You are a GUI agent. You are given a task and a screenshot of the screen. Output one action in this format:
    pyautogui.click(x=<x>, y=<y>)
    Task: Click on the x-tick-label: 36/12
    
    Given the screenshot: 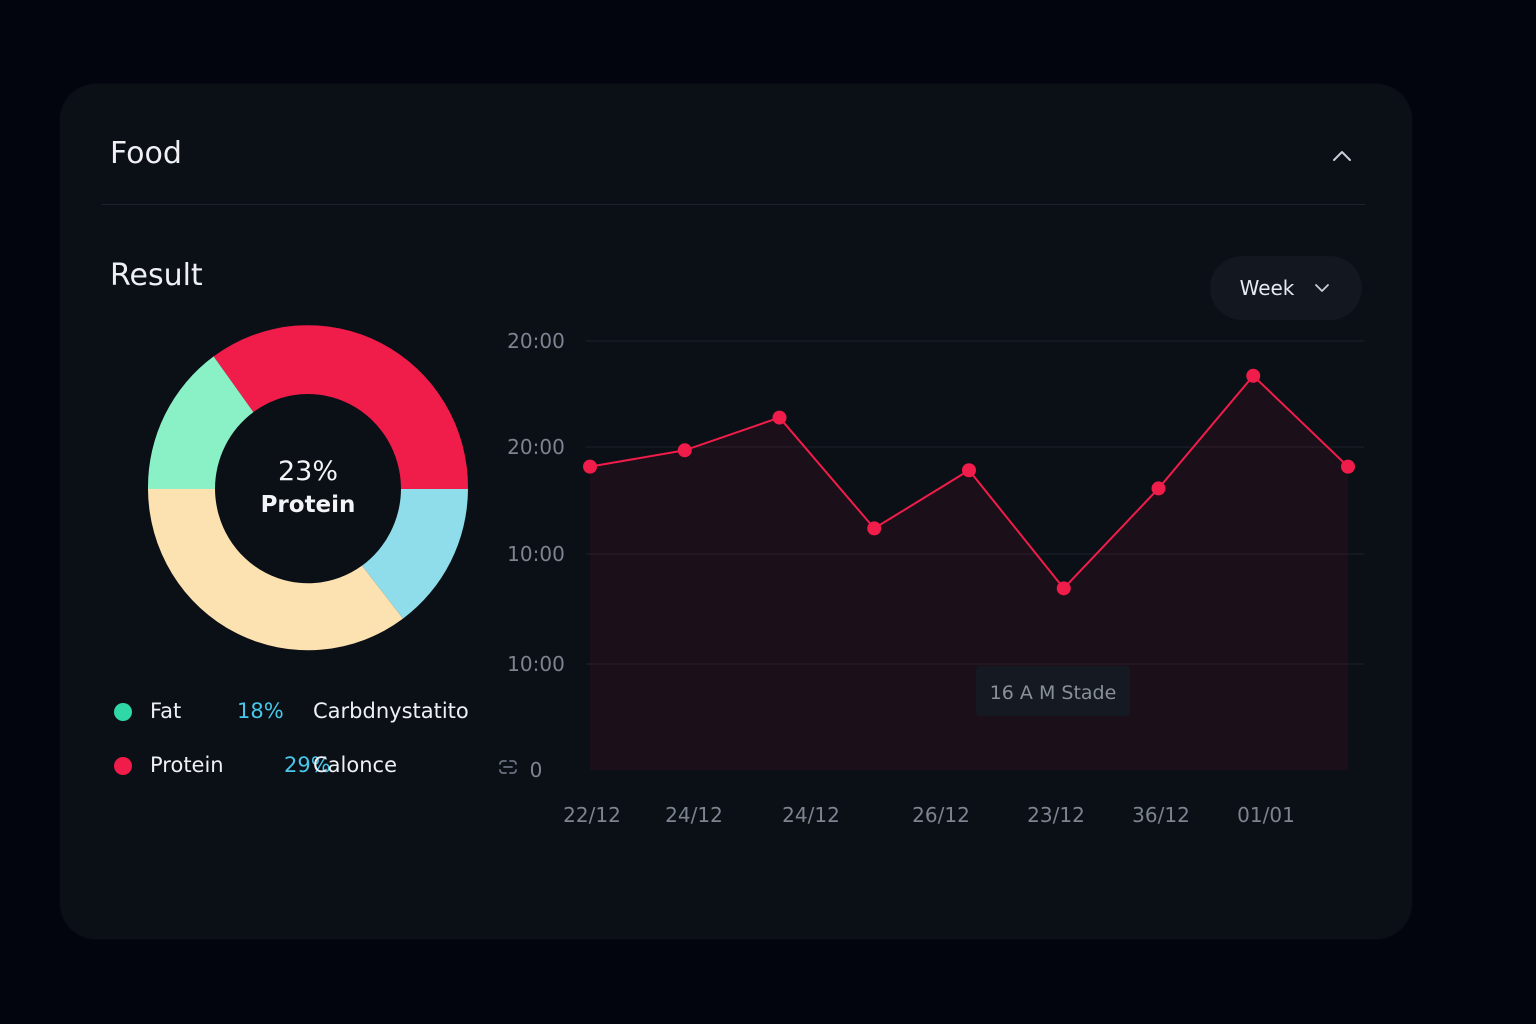 What is the action you would take?
    pyautogui.click(x=1161, y=815)
    